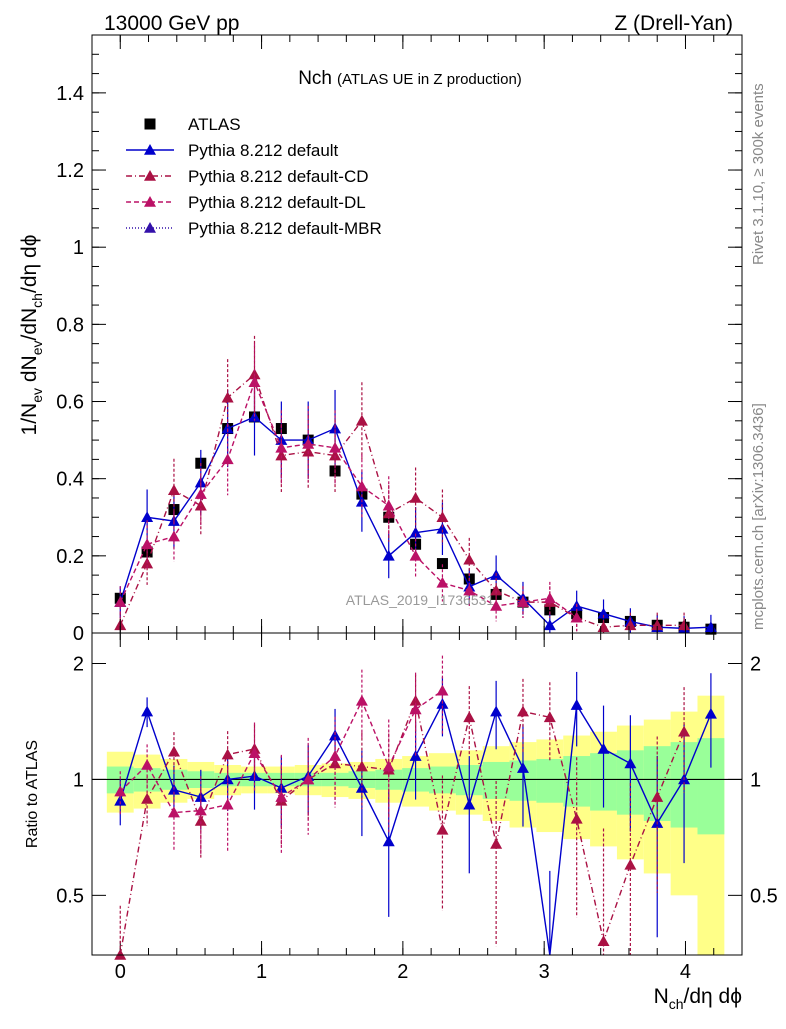 The height and width of the screenshot is (1029, 786). I want to click on xtick-label: 4, so click(685, 972).